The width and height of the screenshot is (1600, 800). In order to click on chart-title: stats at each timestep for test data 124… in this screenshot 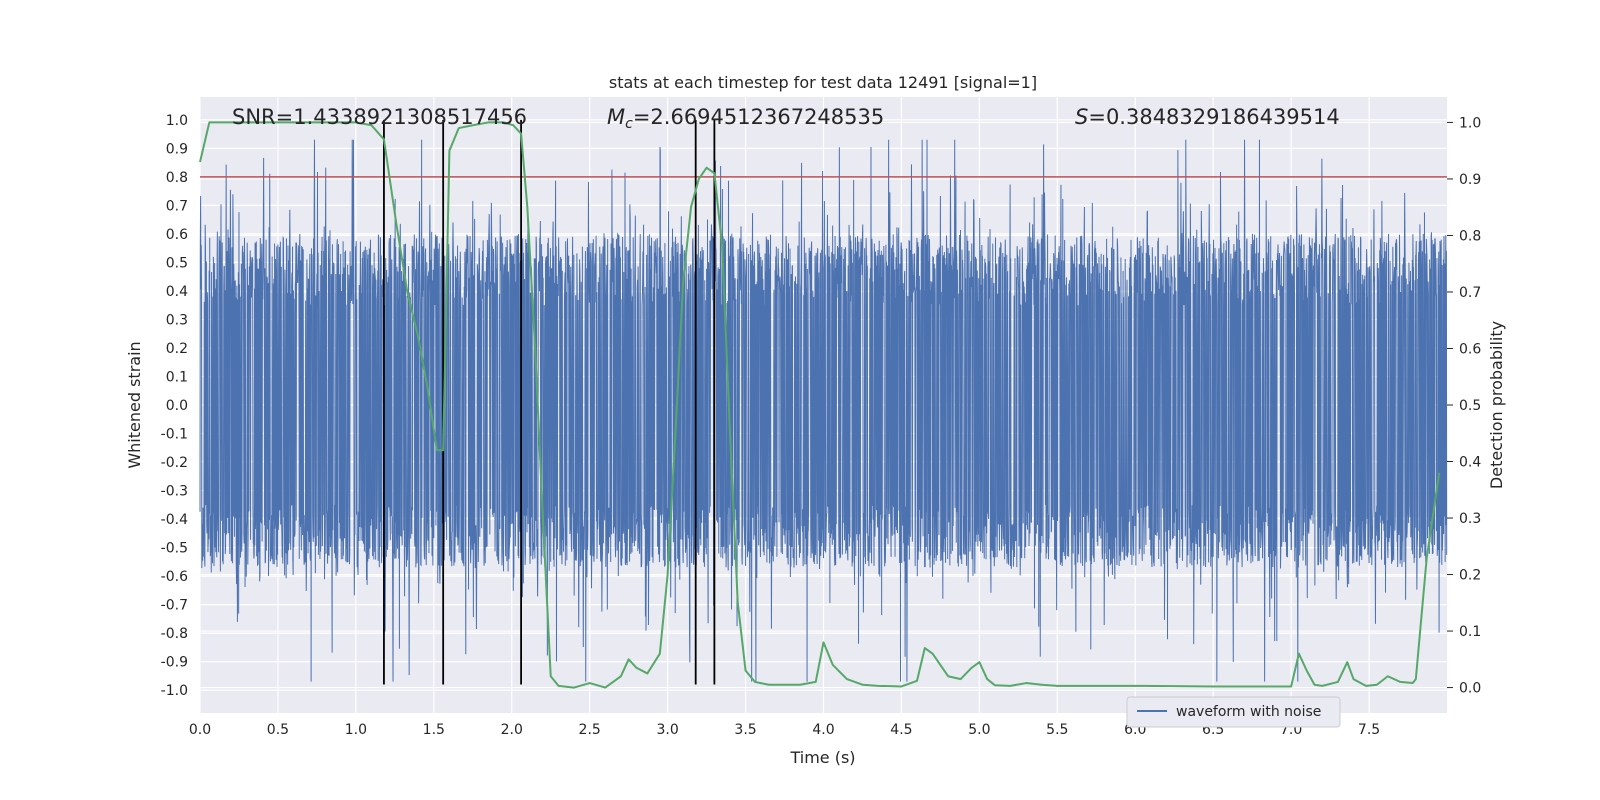, I will do `click(823, 82)`.